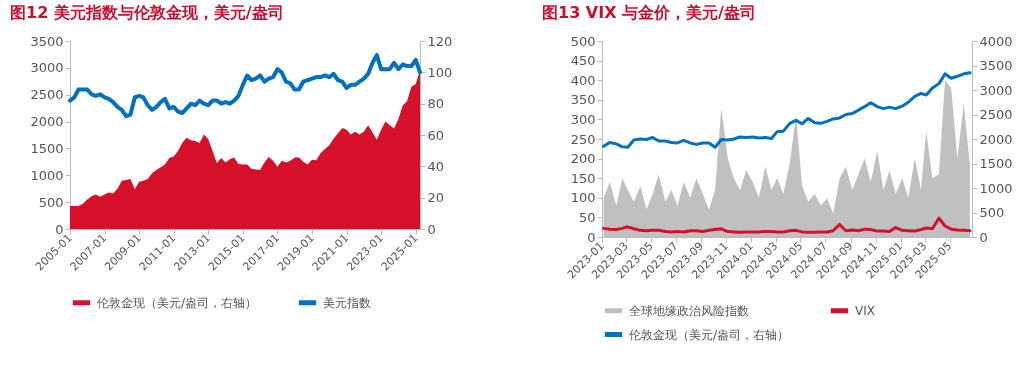  What do you see at coordinates (583, 100) in the screenshot?
I see `y-tick-label: 350` at bounding box center [583, 100].